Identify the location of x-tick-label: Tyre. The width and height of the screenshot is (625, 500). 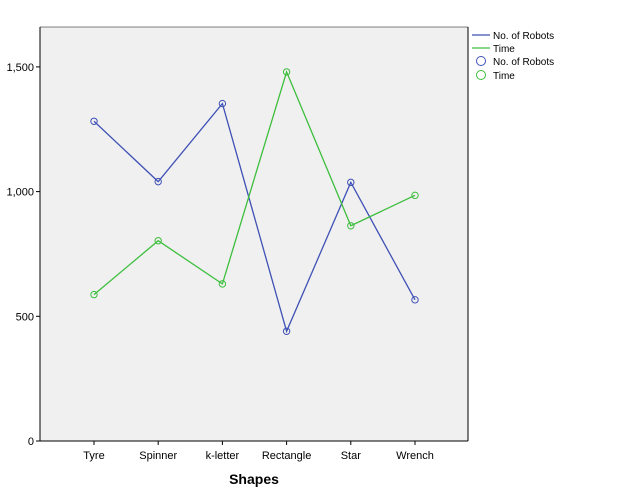
(93, 456).